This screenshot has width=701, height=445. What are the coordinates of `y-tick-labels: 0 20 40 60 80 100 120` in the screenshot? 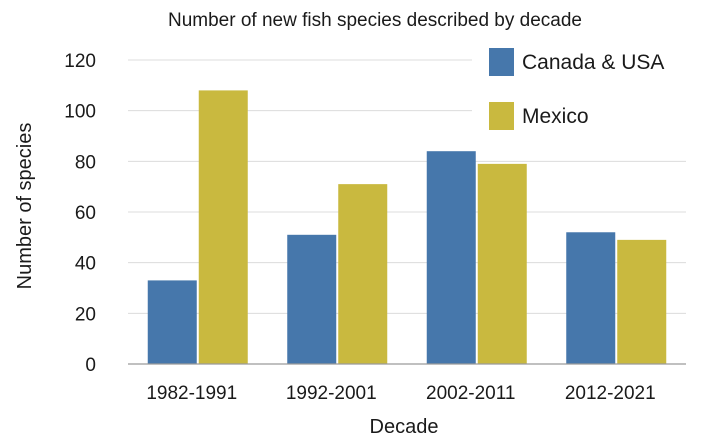 It's located at (80, 213).